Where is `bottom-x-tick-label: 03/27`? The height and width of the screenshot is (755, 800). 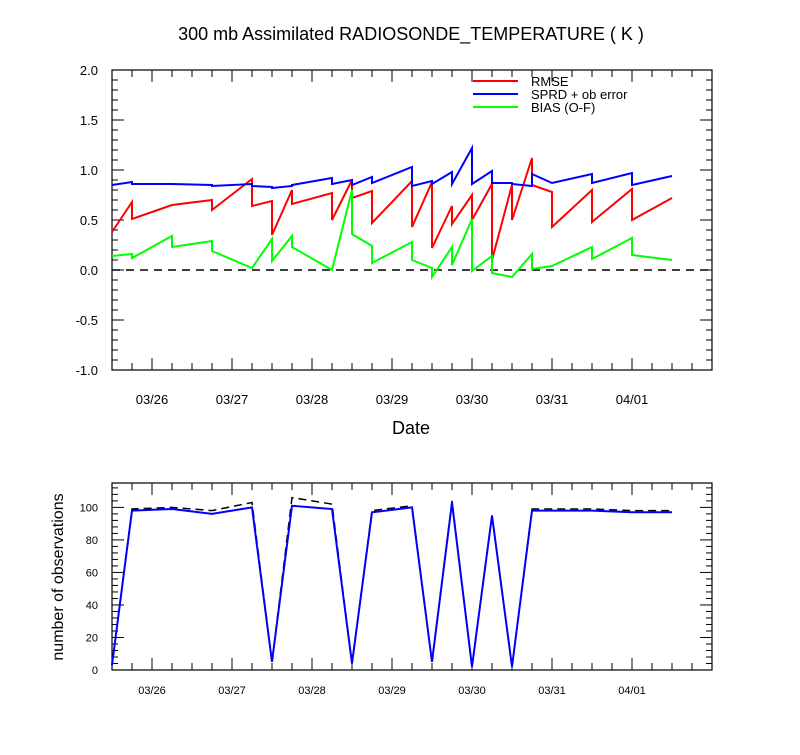
bottom-x-tick-label: 03/27 is located at coordinates (232, 691).